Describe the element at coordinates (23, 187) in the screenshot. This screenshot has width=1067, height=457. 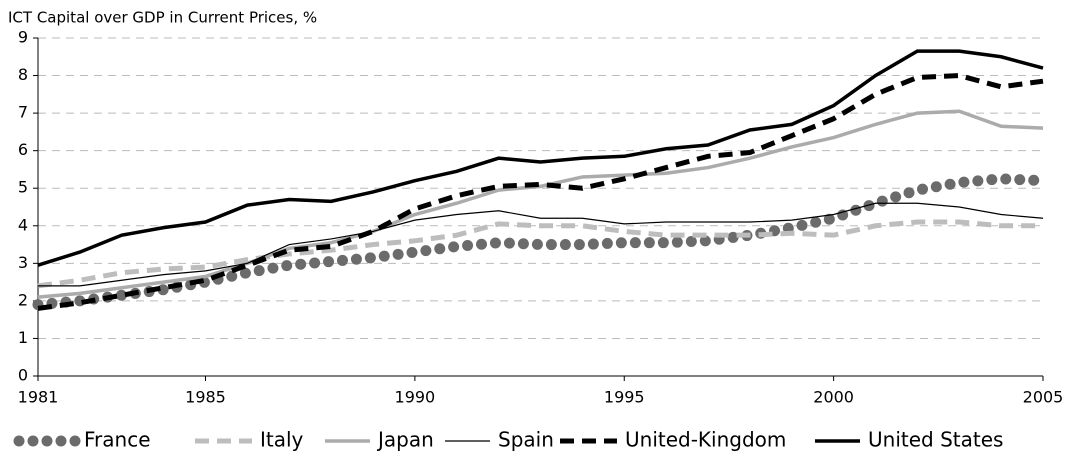
I see `y-tick-label: 5` at that location.